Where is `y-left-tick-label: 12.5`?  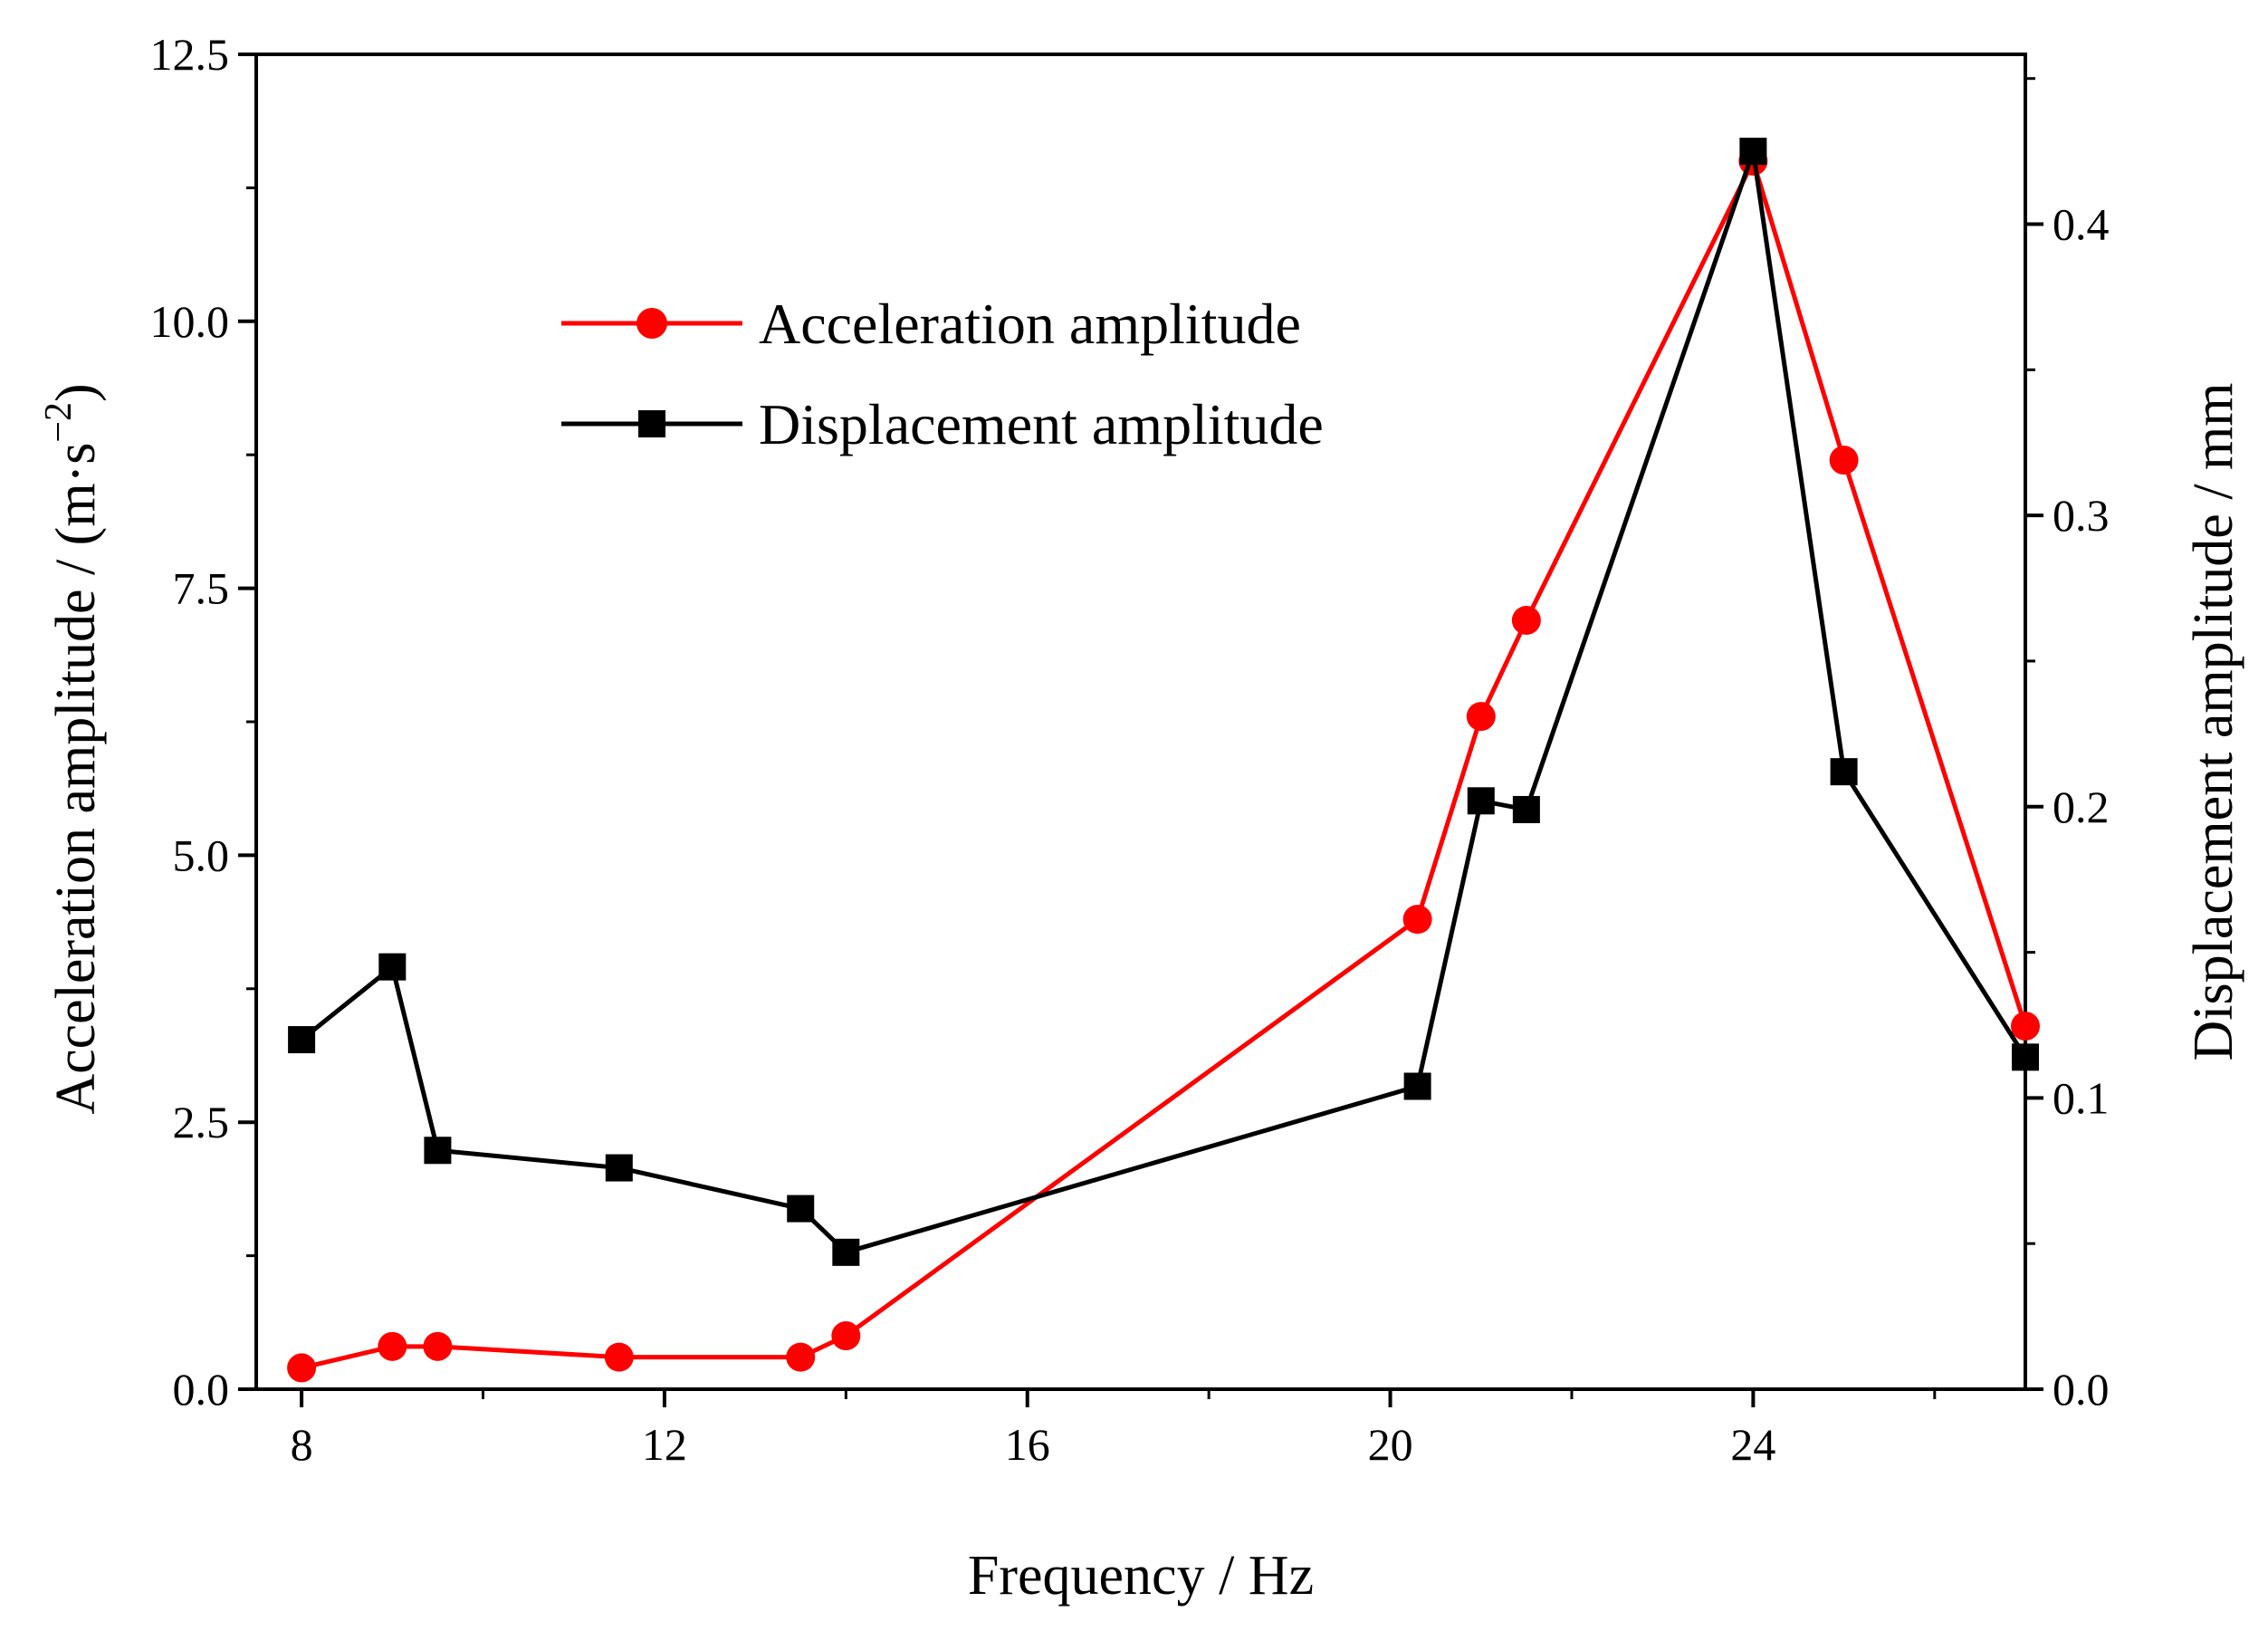 y-left-tick-label: 12.5 is located at coordinates (190, 54).